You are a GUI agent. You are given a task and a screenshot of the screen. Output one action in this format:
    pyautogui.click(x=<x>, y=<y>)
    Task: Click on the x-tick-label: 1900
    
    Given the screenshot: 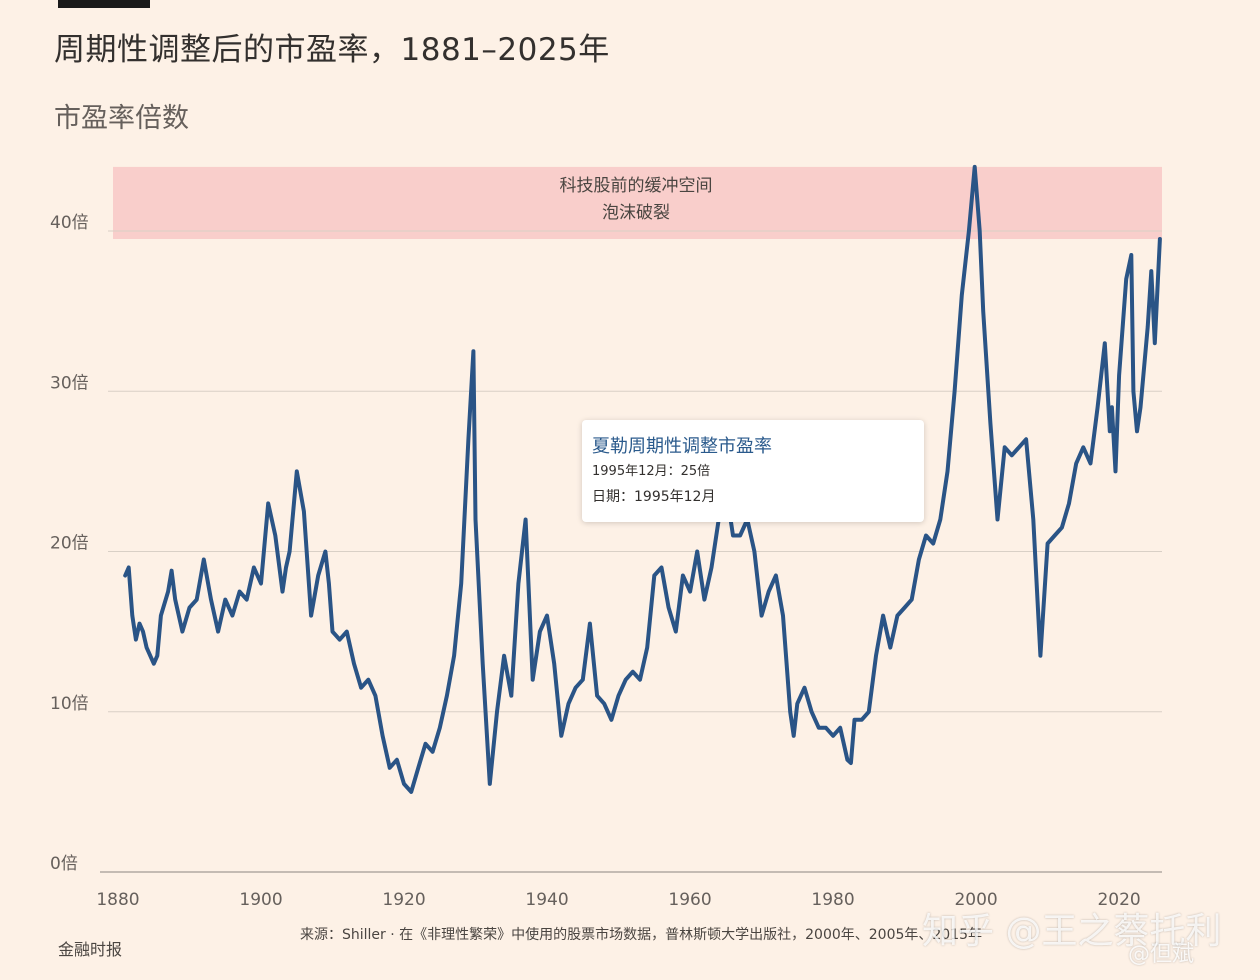 What is the action you would take?
    pyautogui.click(x=260, y=900)
    